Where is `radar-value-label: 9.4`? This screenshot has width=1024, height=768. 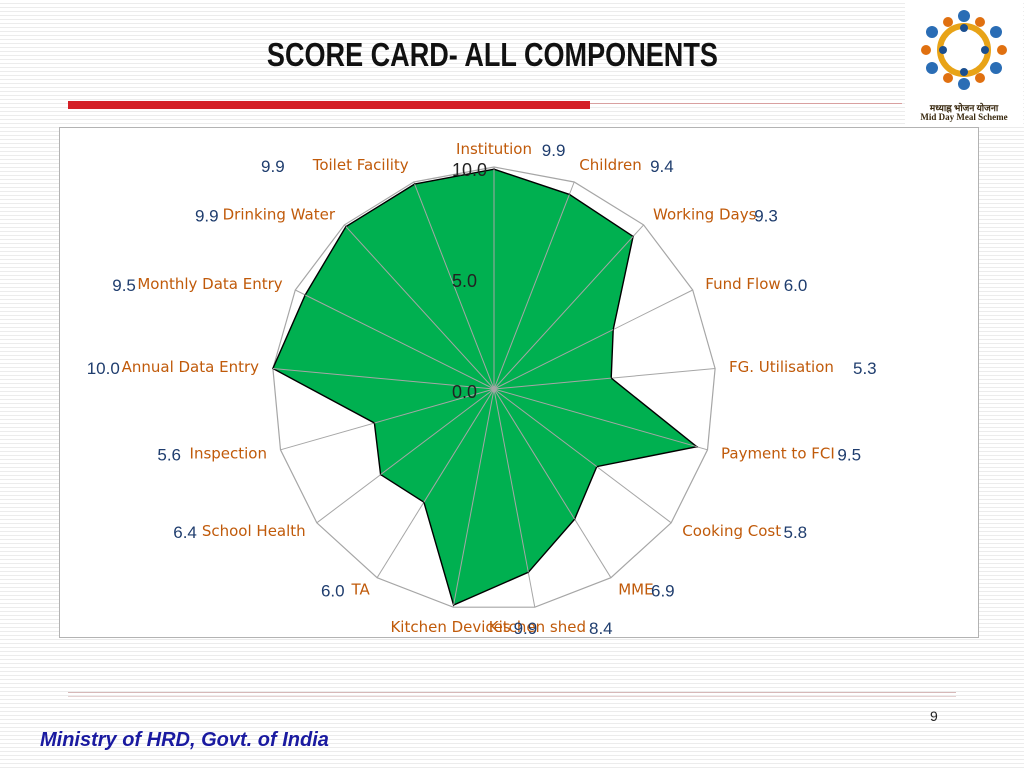
radar-value-label: 9.4 is located at coordinates (662, 166).